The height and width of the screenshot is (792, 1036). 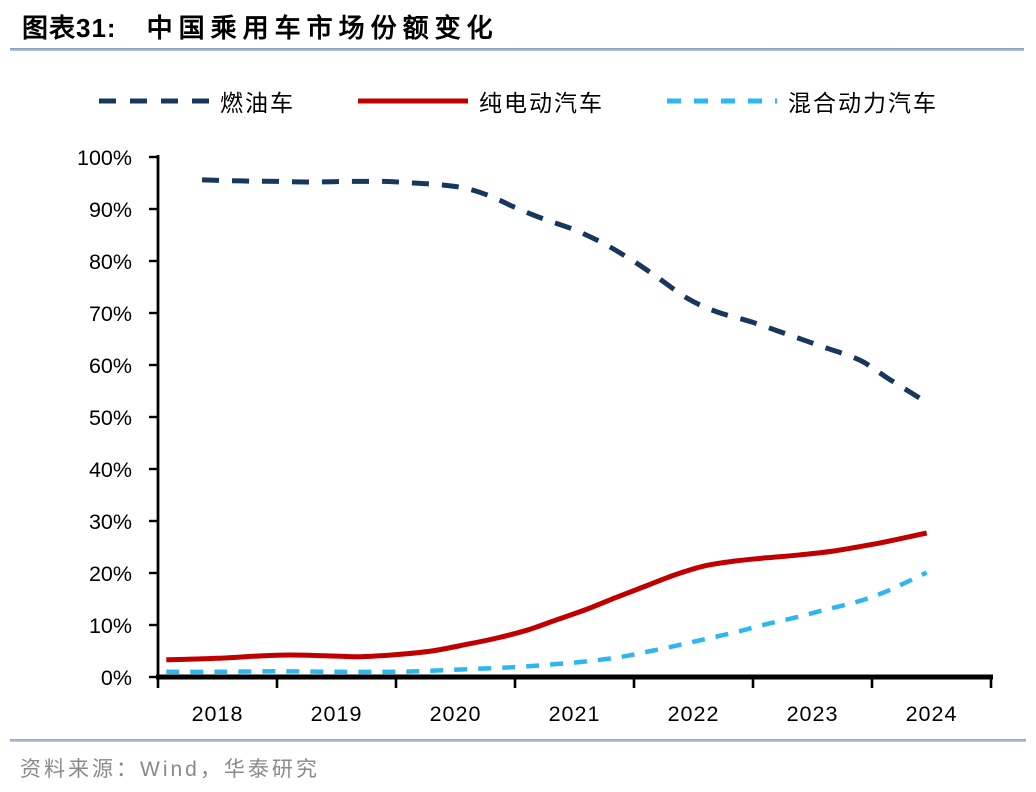 What do you see at coordinates (110, 314) in the screenshot?
I see `y-axis-tick-label: 70%` at bounding box center [110, 314].